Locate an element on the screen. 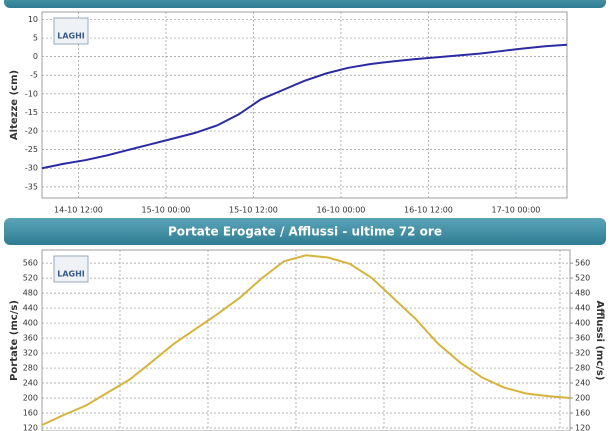 This screenshot has height=431, width=610. y-tick-label: -30 is located at coordinates (31, 168).